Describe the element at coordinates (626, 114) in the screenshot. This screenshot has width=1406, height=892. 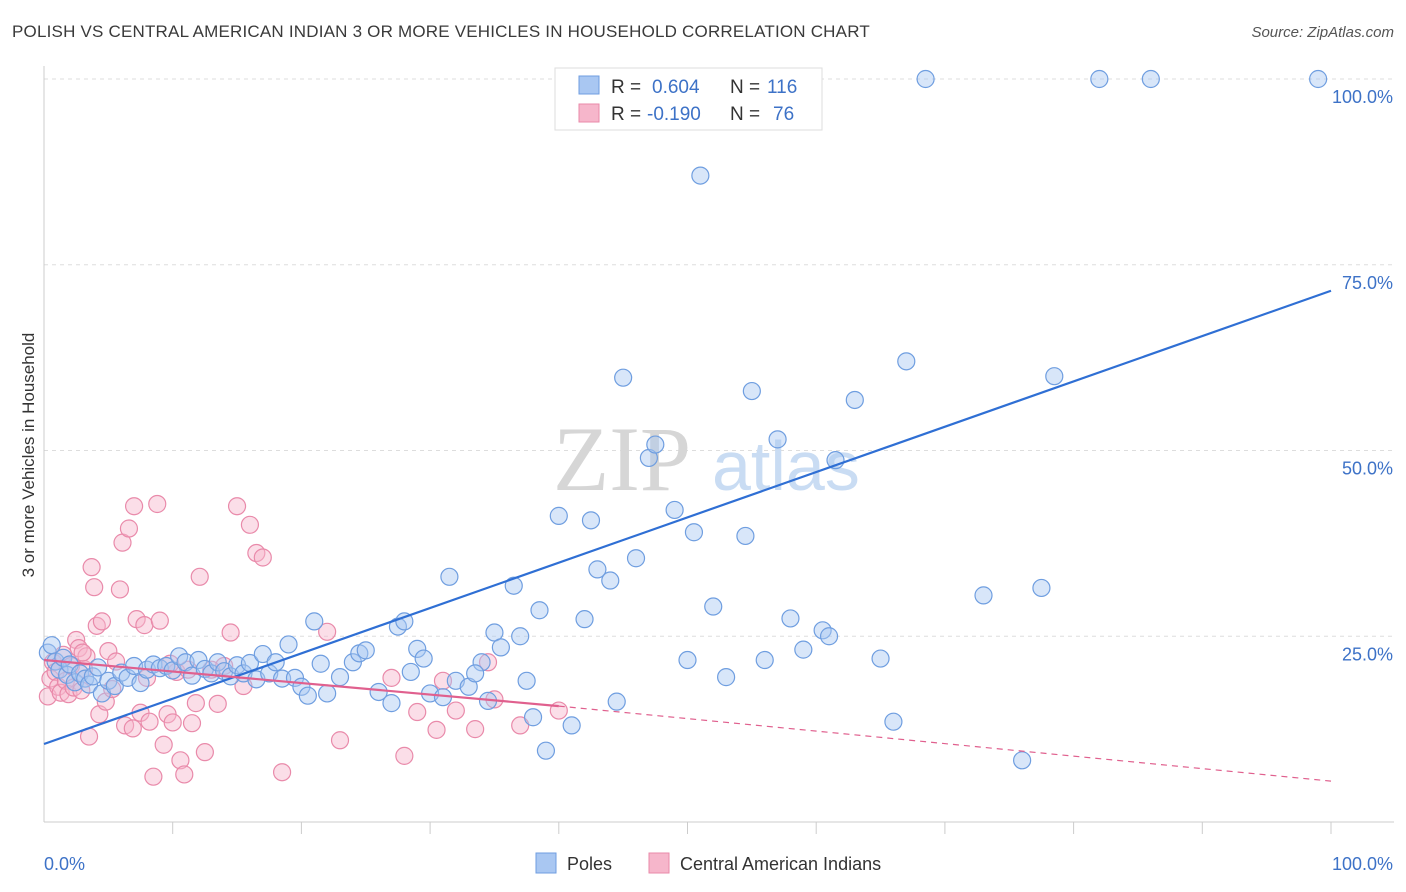
I see `legend-r-label-central-american: R =` at that location.